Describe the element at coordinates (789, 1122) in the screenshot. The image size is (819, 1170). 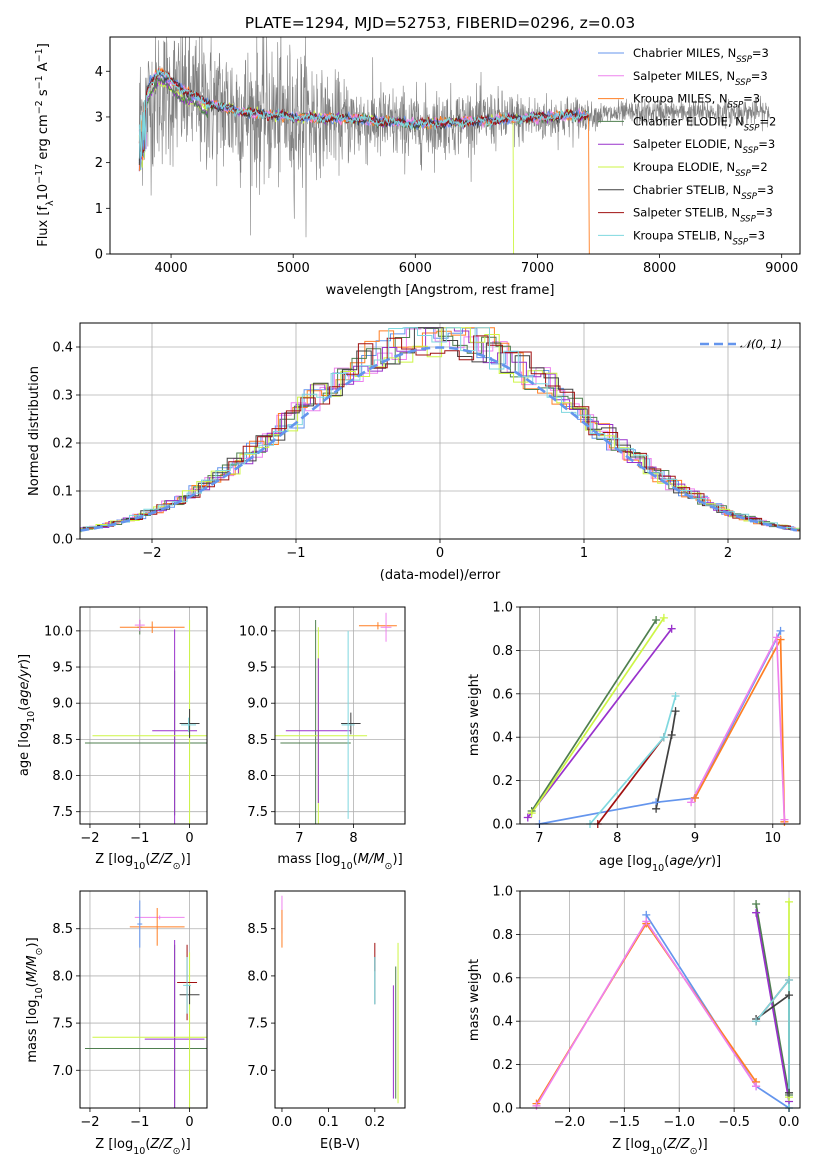
I see `x-tick-label: 0.0` at that location.